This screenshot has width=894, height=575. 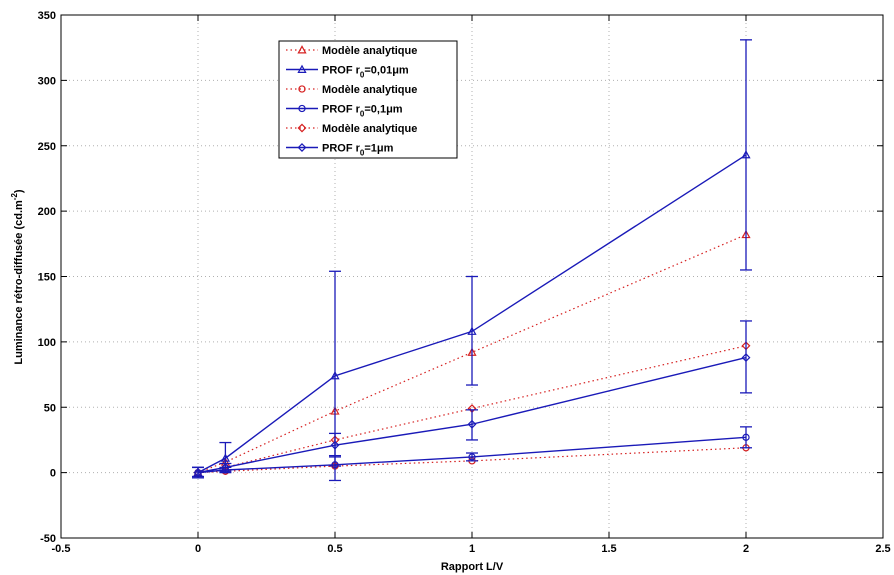 I want to click on series-line, so click(x=472, y=460).